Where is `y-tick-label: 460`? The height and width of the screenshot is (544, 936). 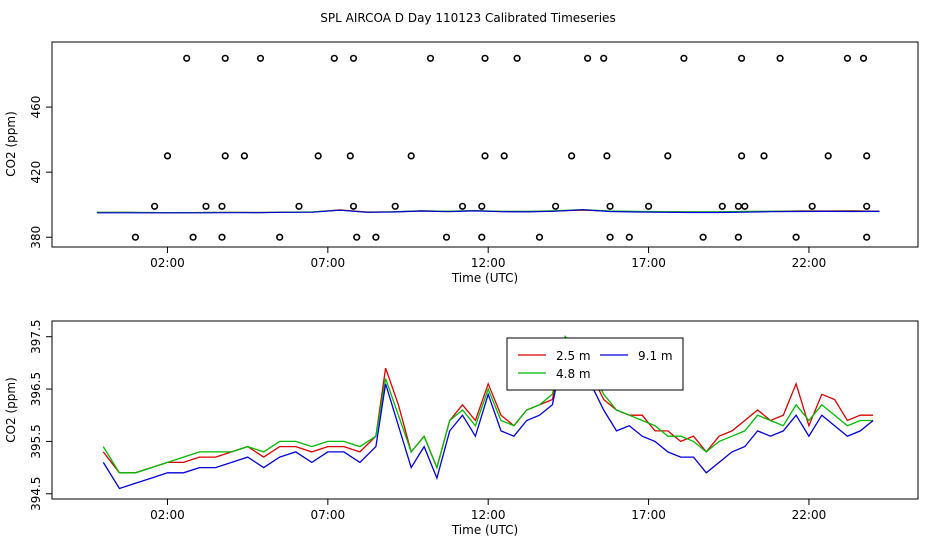 y-tick-label: 460 is located at coordinates (36, 107).